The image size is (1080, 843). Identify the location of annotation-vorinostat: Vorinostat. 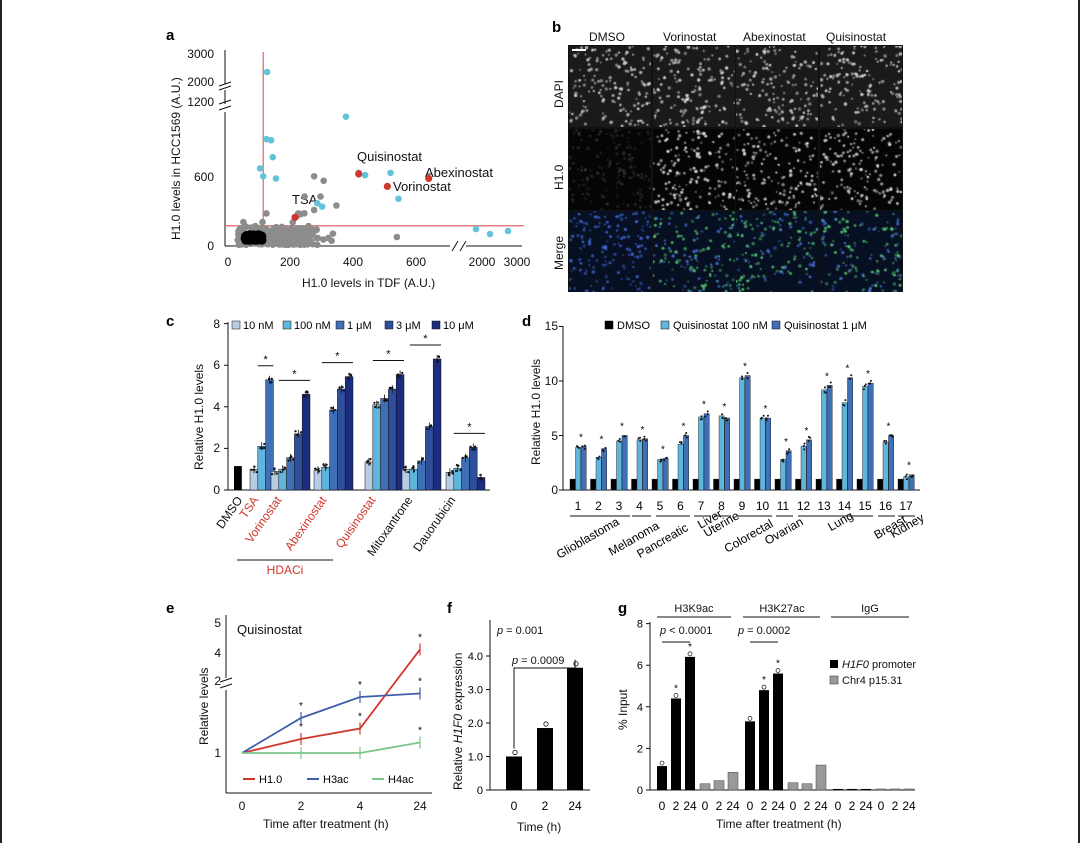
(422, 186).